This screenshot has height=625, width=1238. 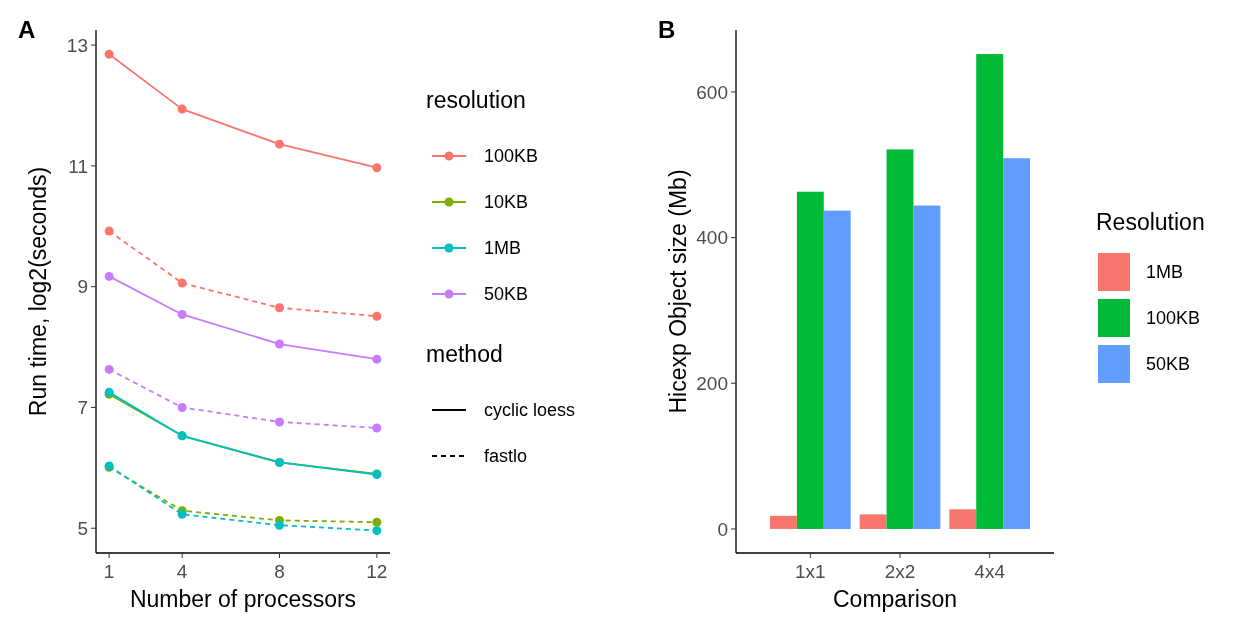 What do you see at coordinates (279, 571) in the screenshot?
I see `x-tick-label: 8` at bounding box center [279, 571].